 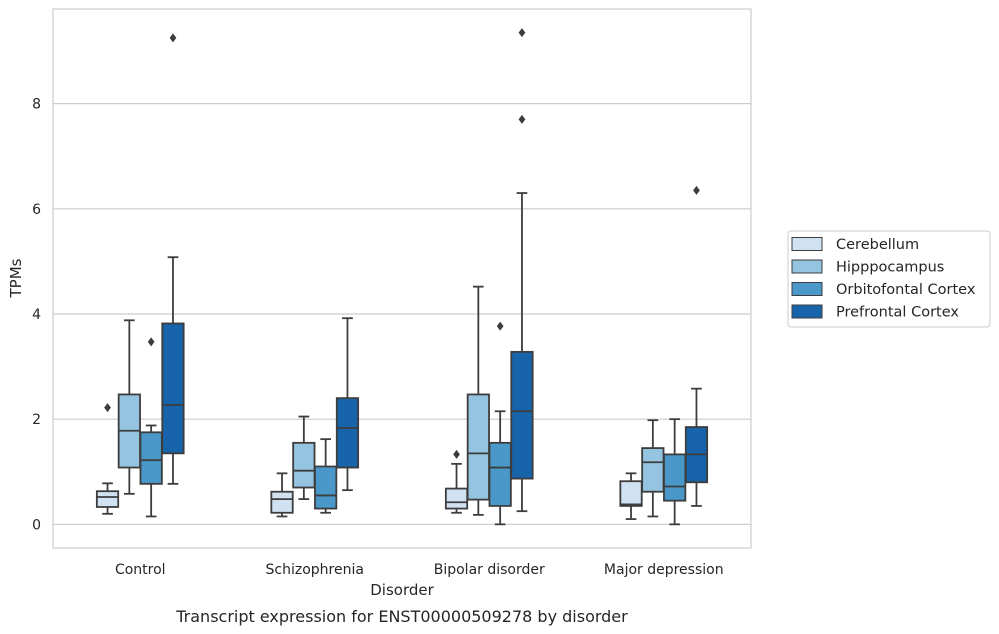 What do you see at coordinates (489, 570) in the screenshot?
I see `x-tick-label: Bipolar disorder` at bounding box center [489, 570].